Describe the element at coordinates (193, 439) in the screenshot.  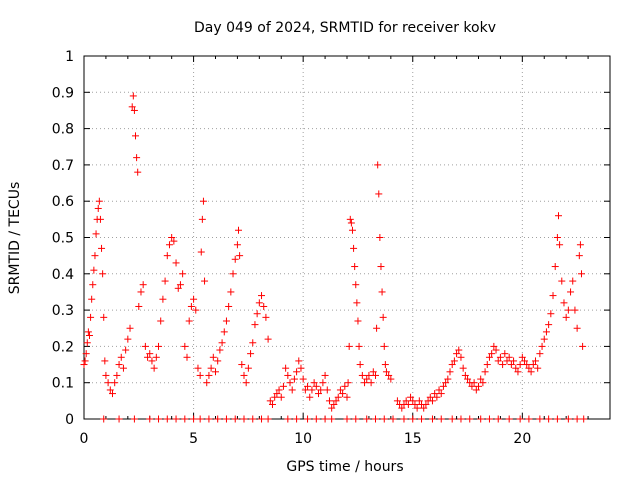
I see `x-tick-label: 5` at that location.